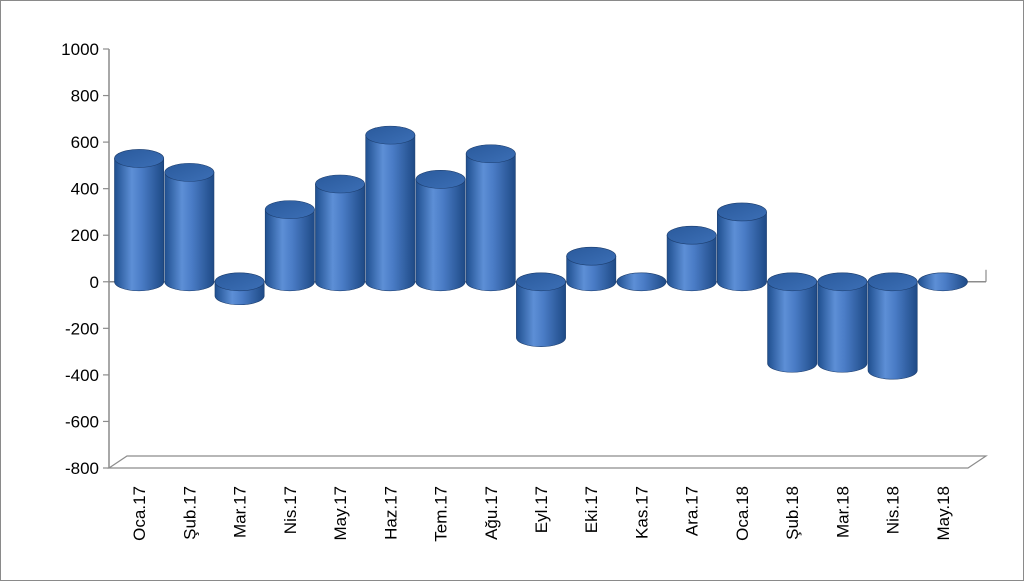 The width and height of the screenshot is (1024, 582). What do you see at coordinates (82, 328) in the screenshot?
I see `y-tick-label: -200` at bounding box center [82, 328].